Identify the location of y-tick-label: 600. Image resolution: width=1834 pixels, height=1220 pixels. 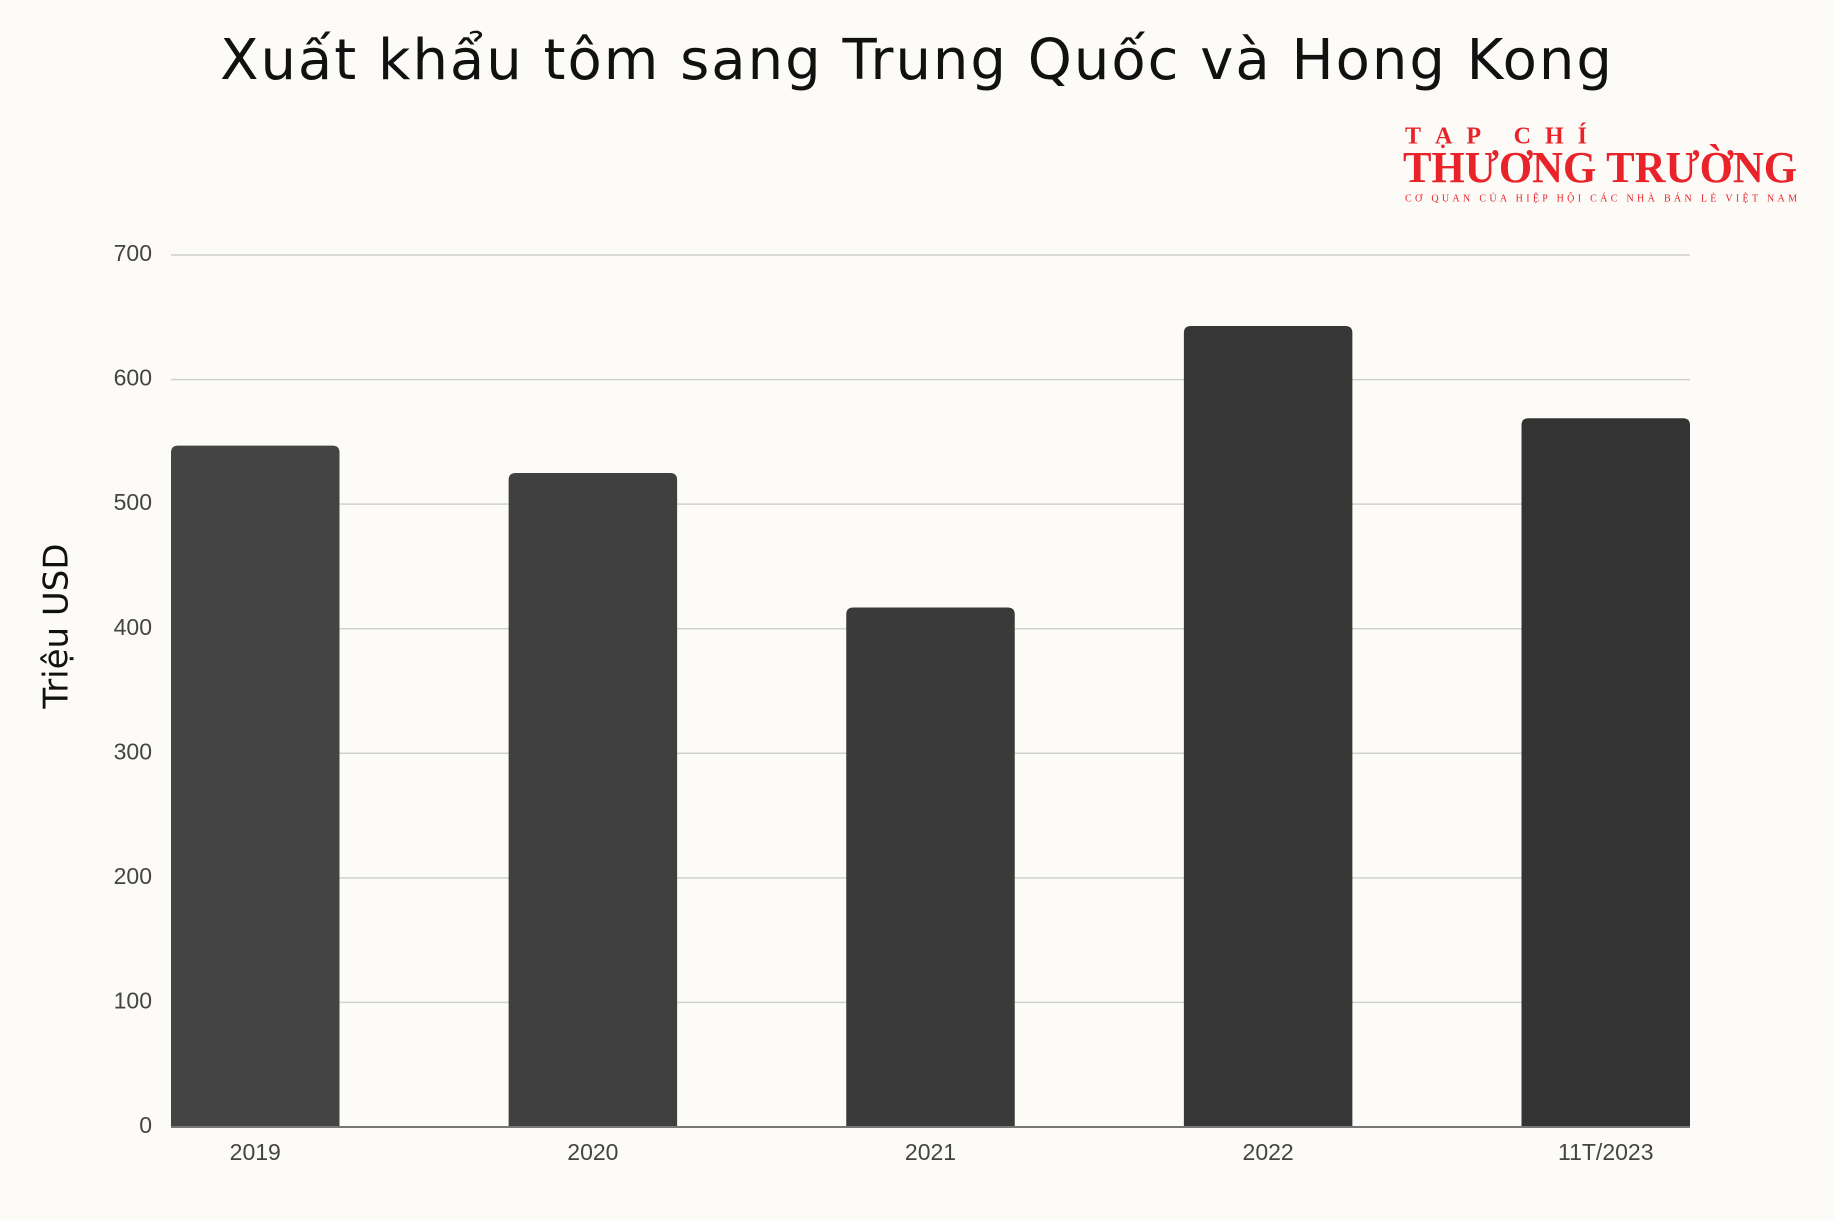
(133, 378).